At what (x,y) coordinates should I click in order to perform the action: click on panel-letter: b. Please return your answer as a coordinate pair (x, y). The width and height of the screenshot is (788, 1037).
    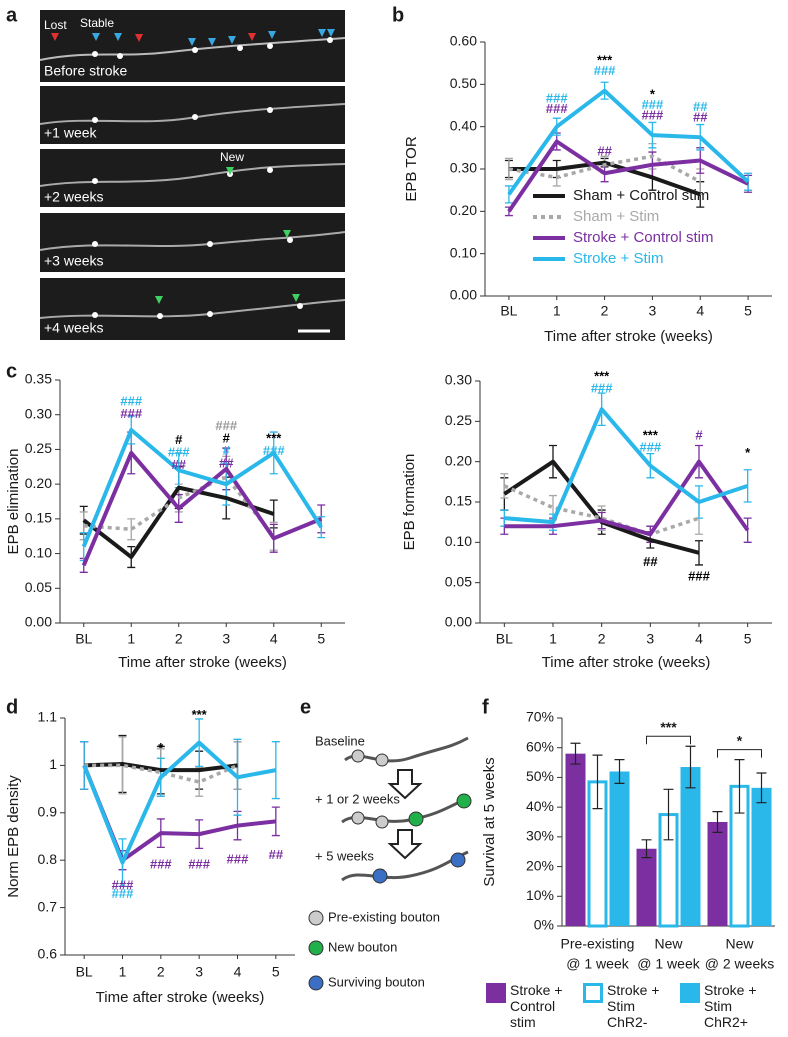
    Looking at the image, I should click on (398, 15).